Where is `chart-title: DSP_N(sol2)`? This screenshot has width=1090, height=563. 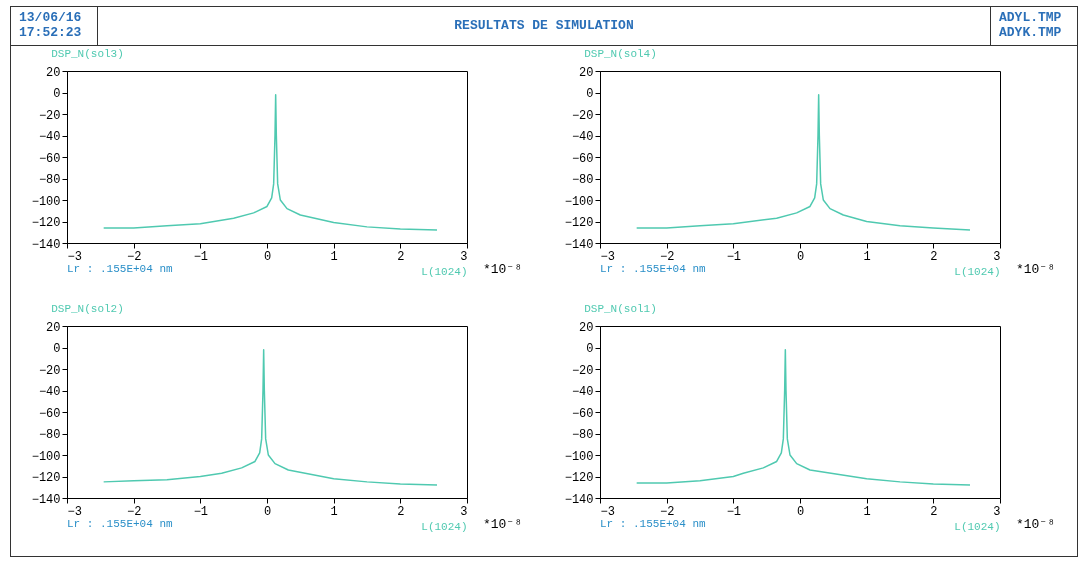
chart-title: DSP_N(sol2) is located at coordinates (87, 309).